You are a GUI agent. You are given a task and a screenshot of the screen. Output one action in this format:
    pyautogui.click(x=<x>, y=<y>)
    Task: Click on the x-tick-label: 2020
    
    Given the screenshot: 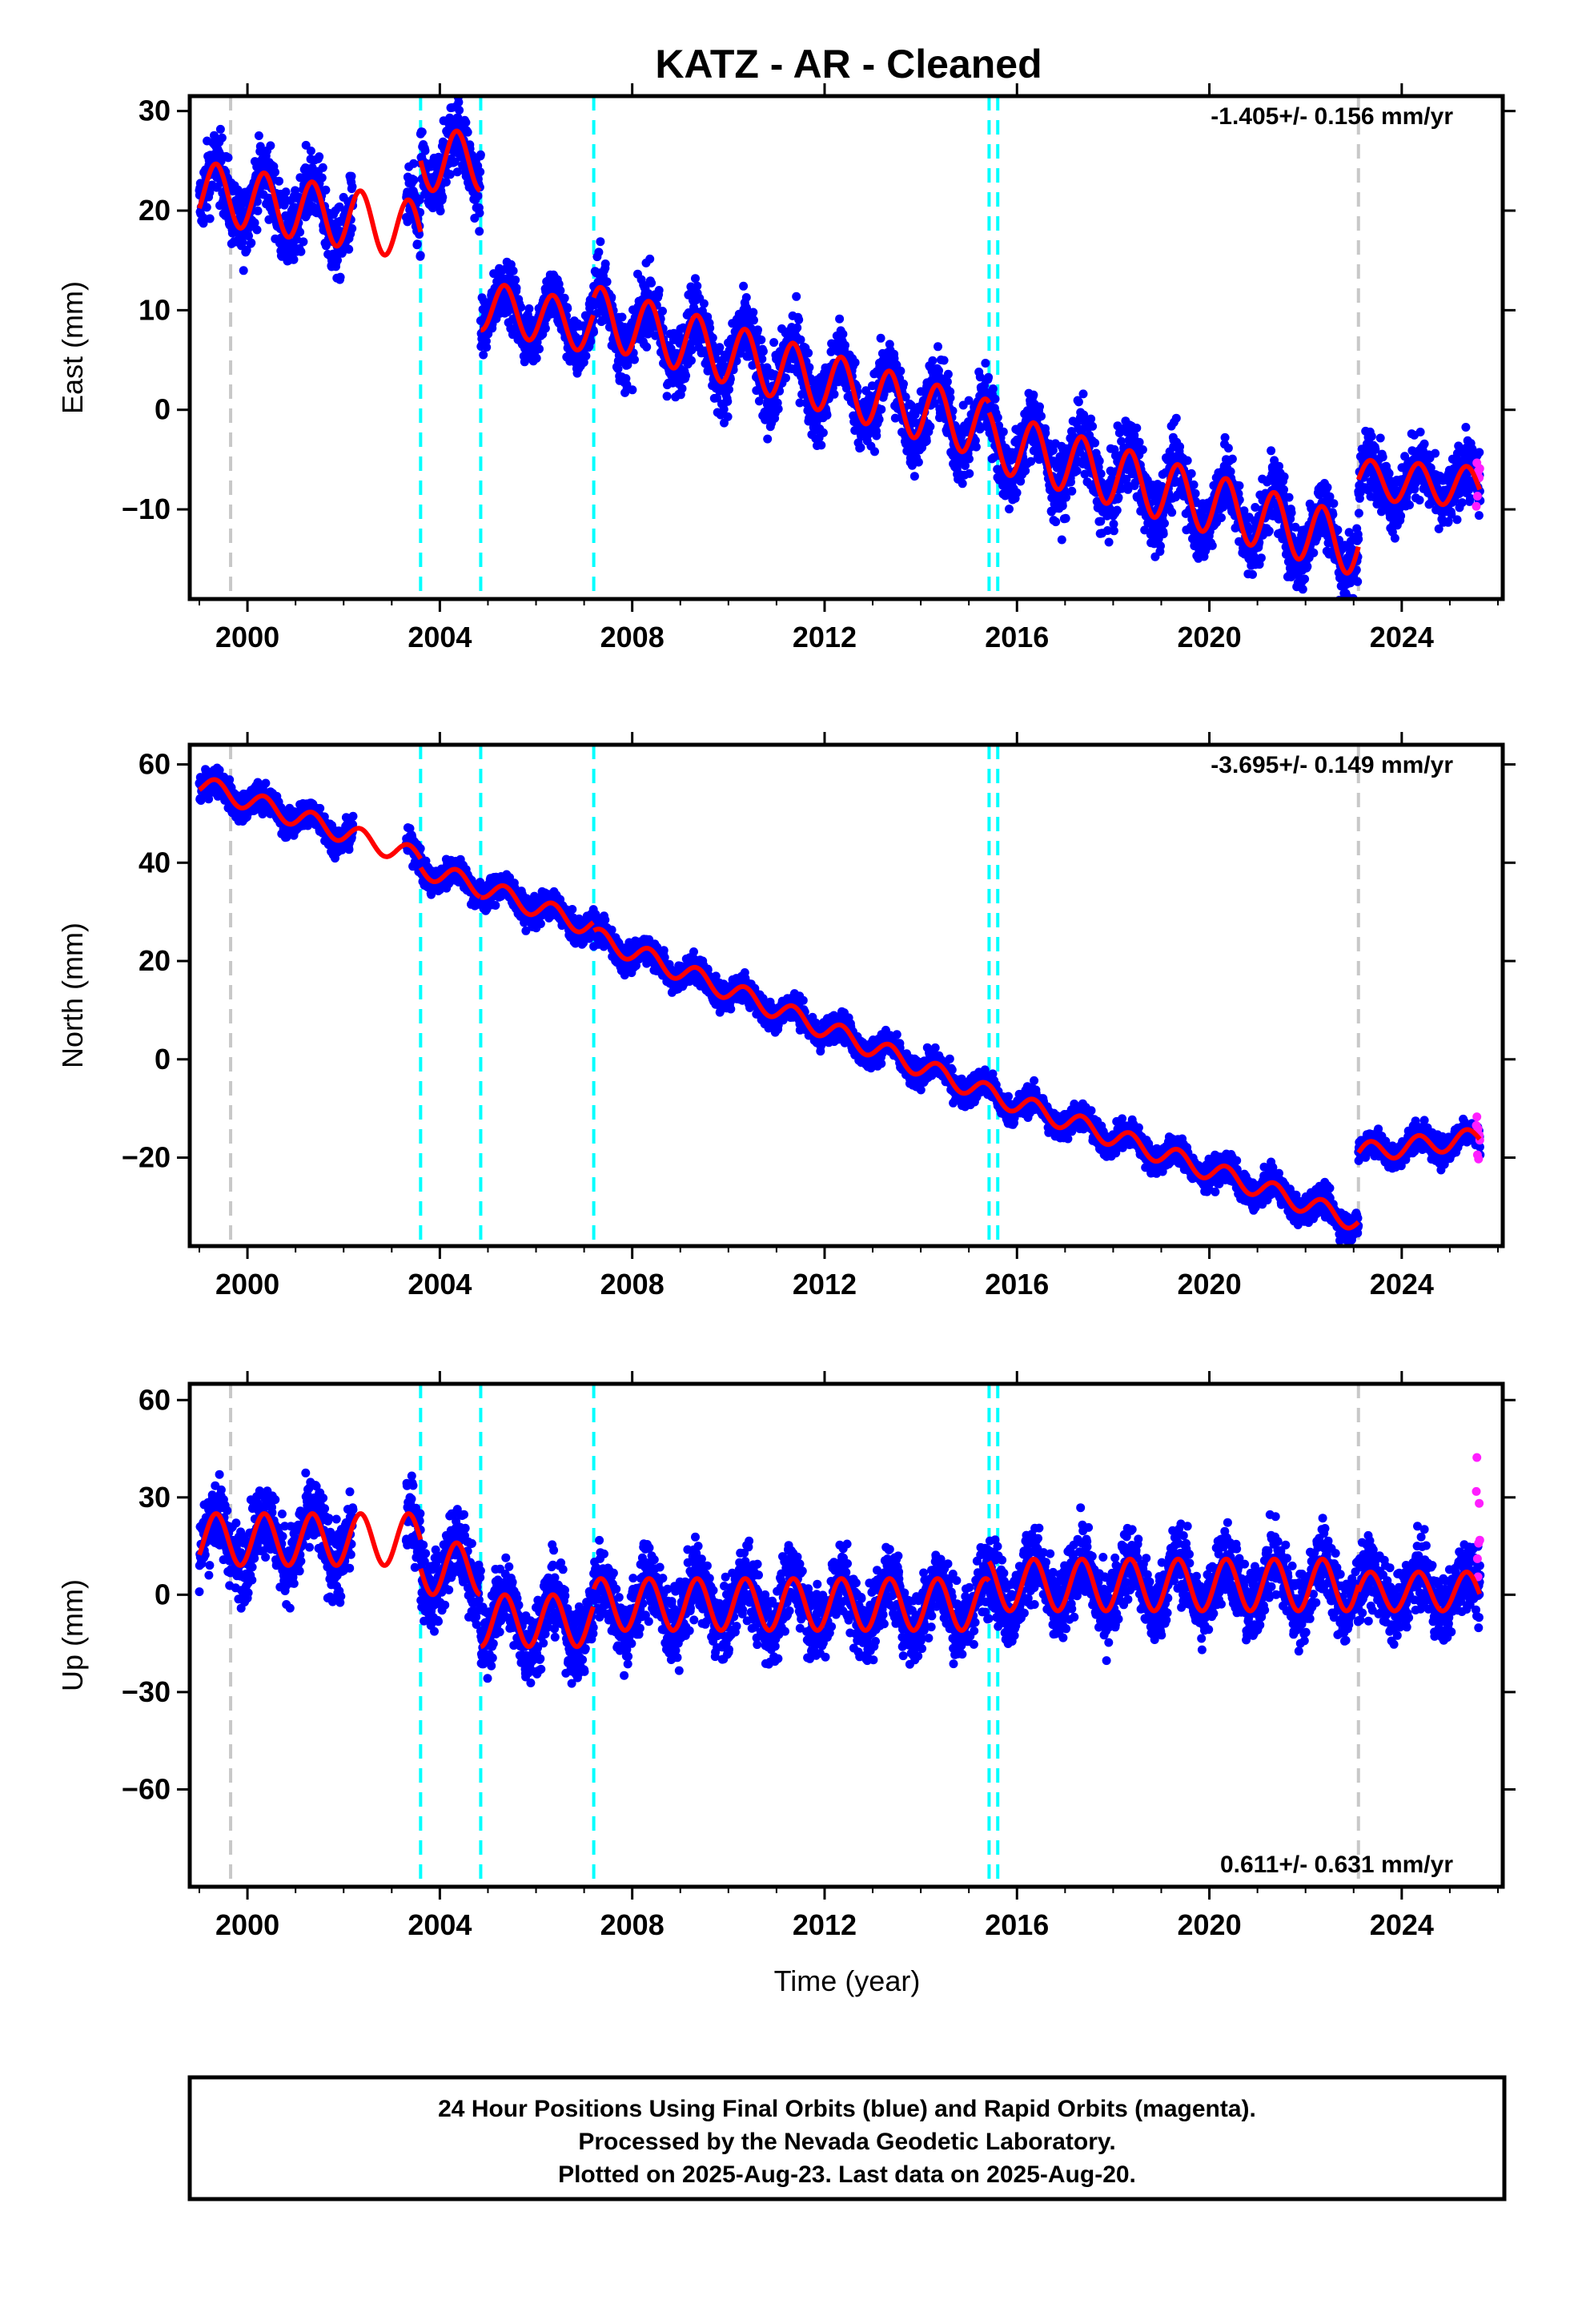 What is the action you would take?
    pyautogui.click(x=1210, y=637)
    